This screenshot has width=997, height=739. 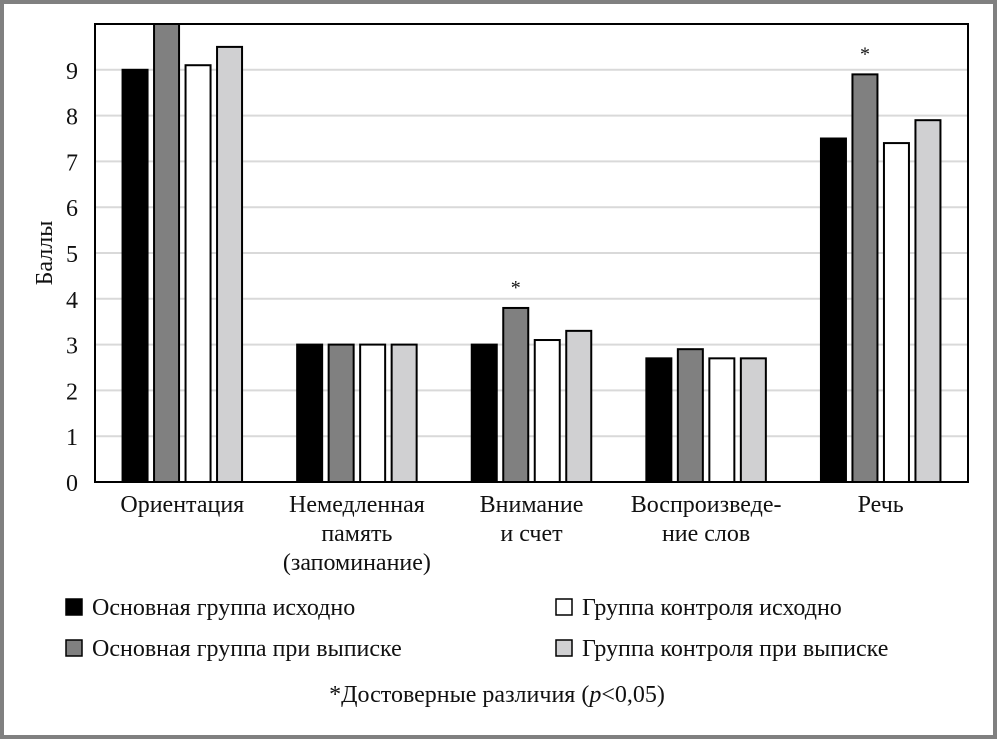 What do you see at coordinates (531, 534) in the screenshot?
I see `x-tick-label: и счет` at bounding box center [531, 534].